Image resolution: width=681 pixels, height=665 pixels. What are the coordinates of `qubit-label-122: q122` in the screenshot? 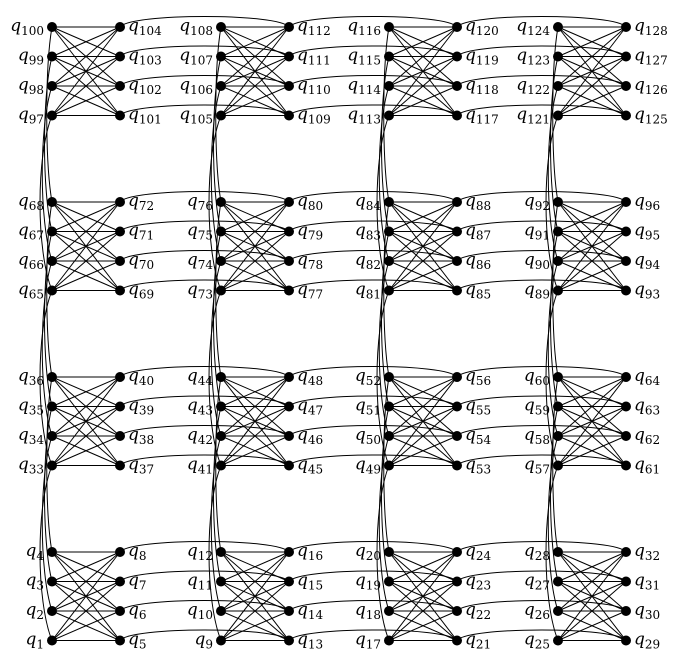 It's located at (533, 86).